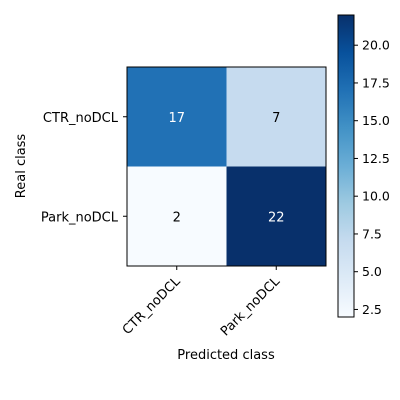 The image size is (400, 400). What do you see at coordinates (372, 309) in the screenshot?
I see `colorbar-tick-label: 2.5` at bounding box center [372, 309].